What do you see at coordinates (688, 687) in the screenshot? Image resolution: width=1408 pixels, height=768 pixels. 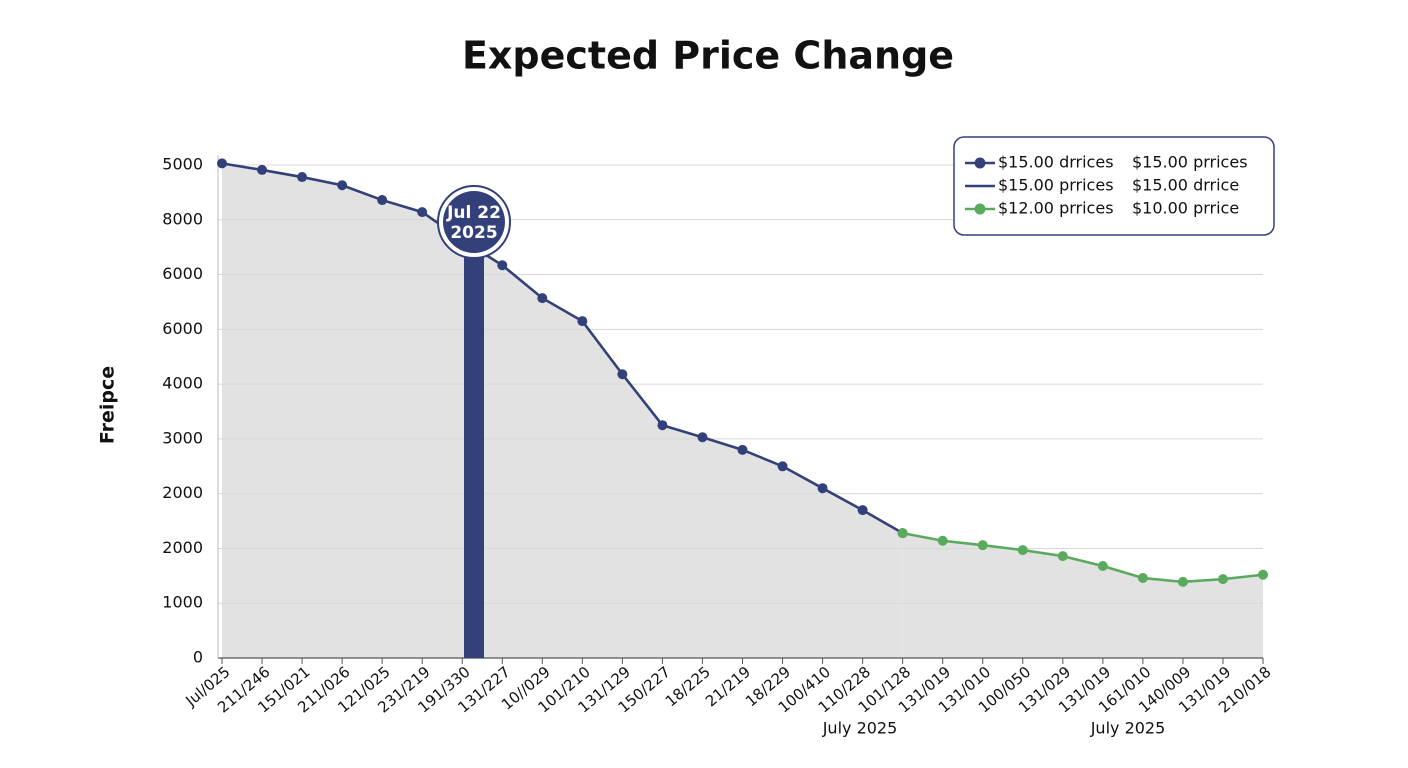 I see `x-tick-label: 18/225` at bounding box center [688, 687].